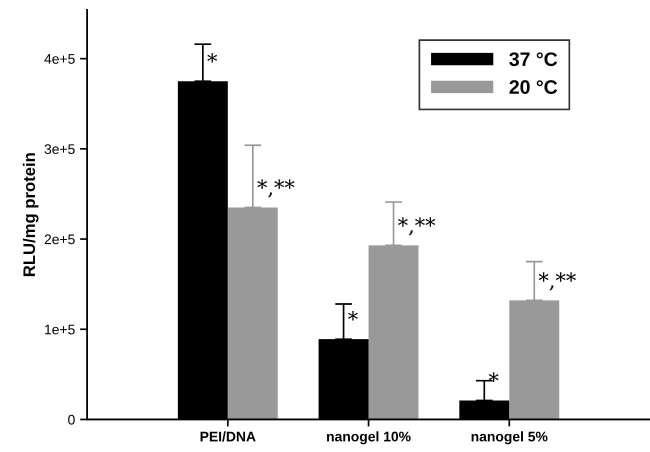  I want to click on x-tick-label: PEI/DNA, so click(228, 436).